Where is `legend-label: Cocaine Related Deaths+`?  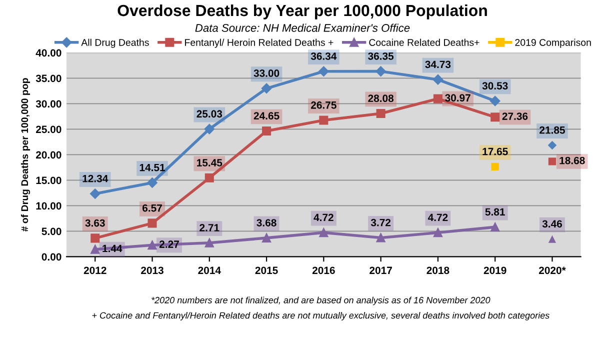 legend-label: Cocaine Related Deaths+ is located at coordinates (424, 42).